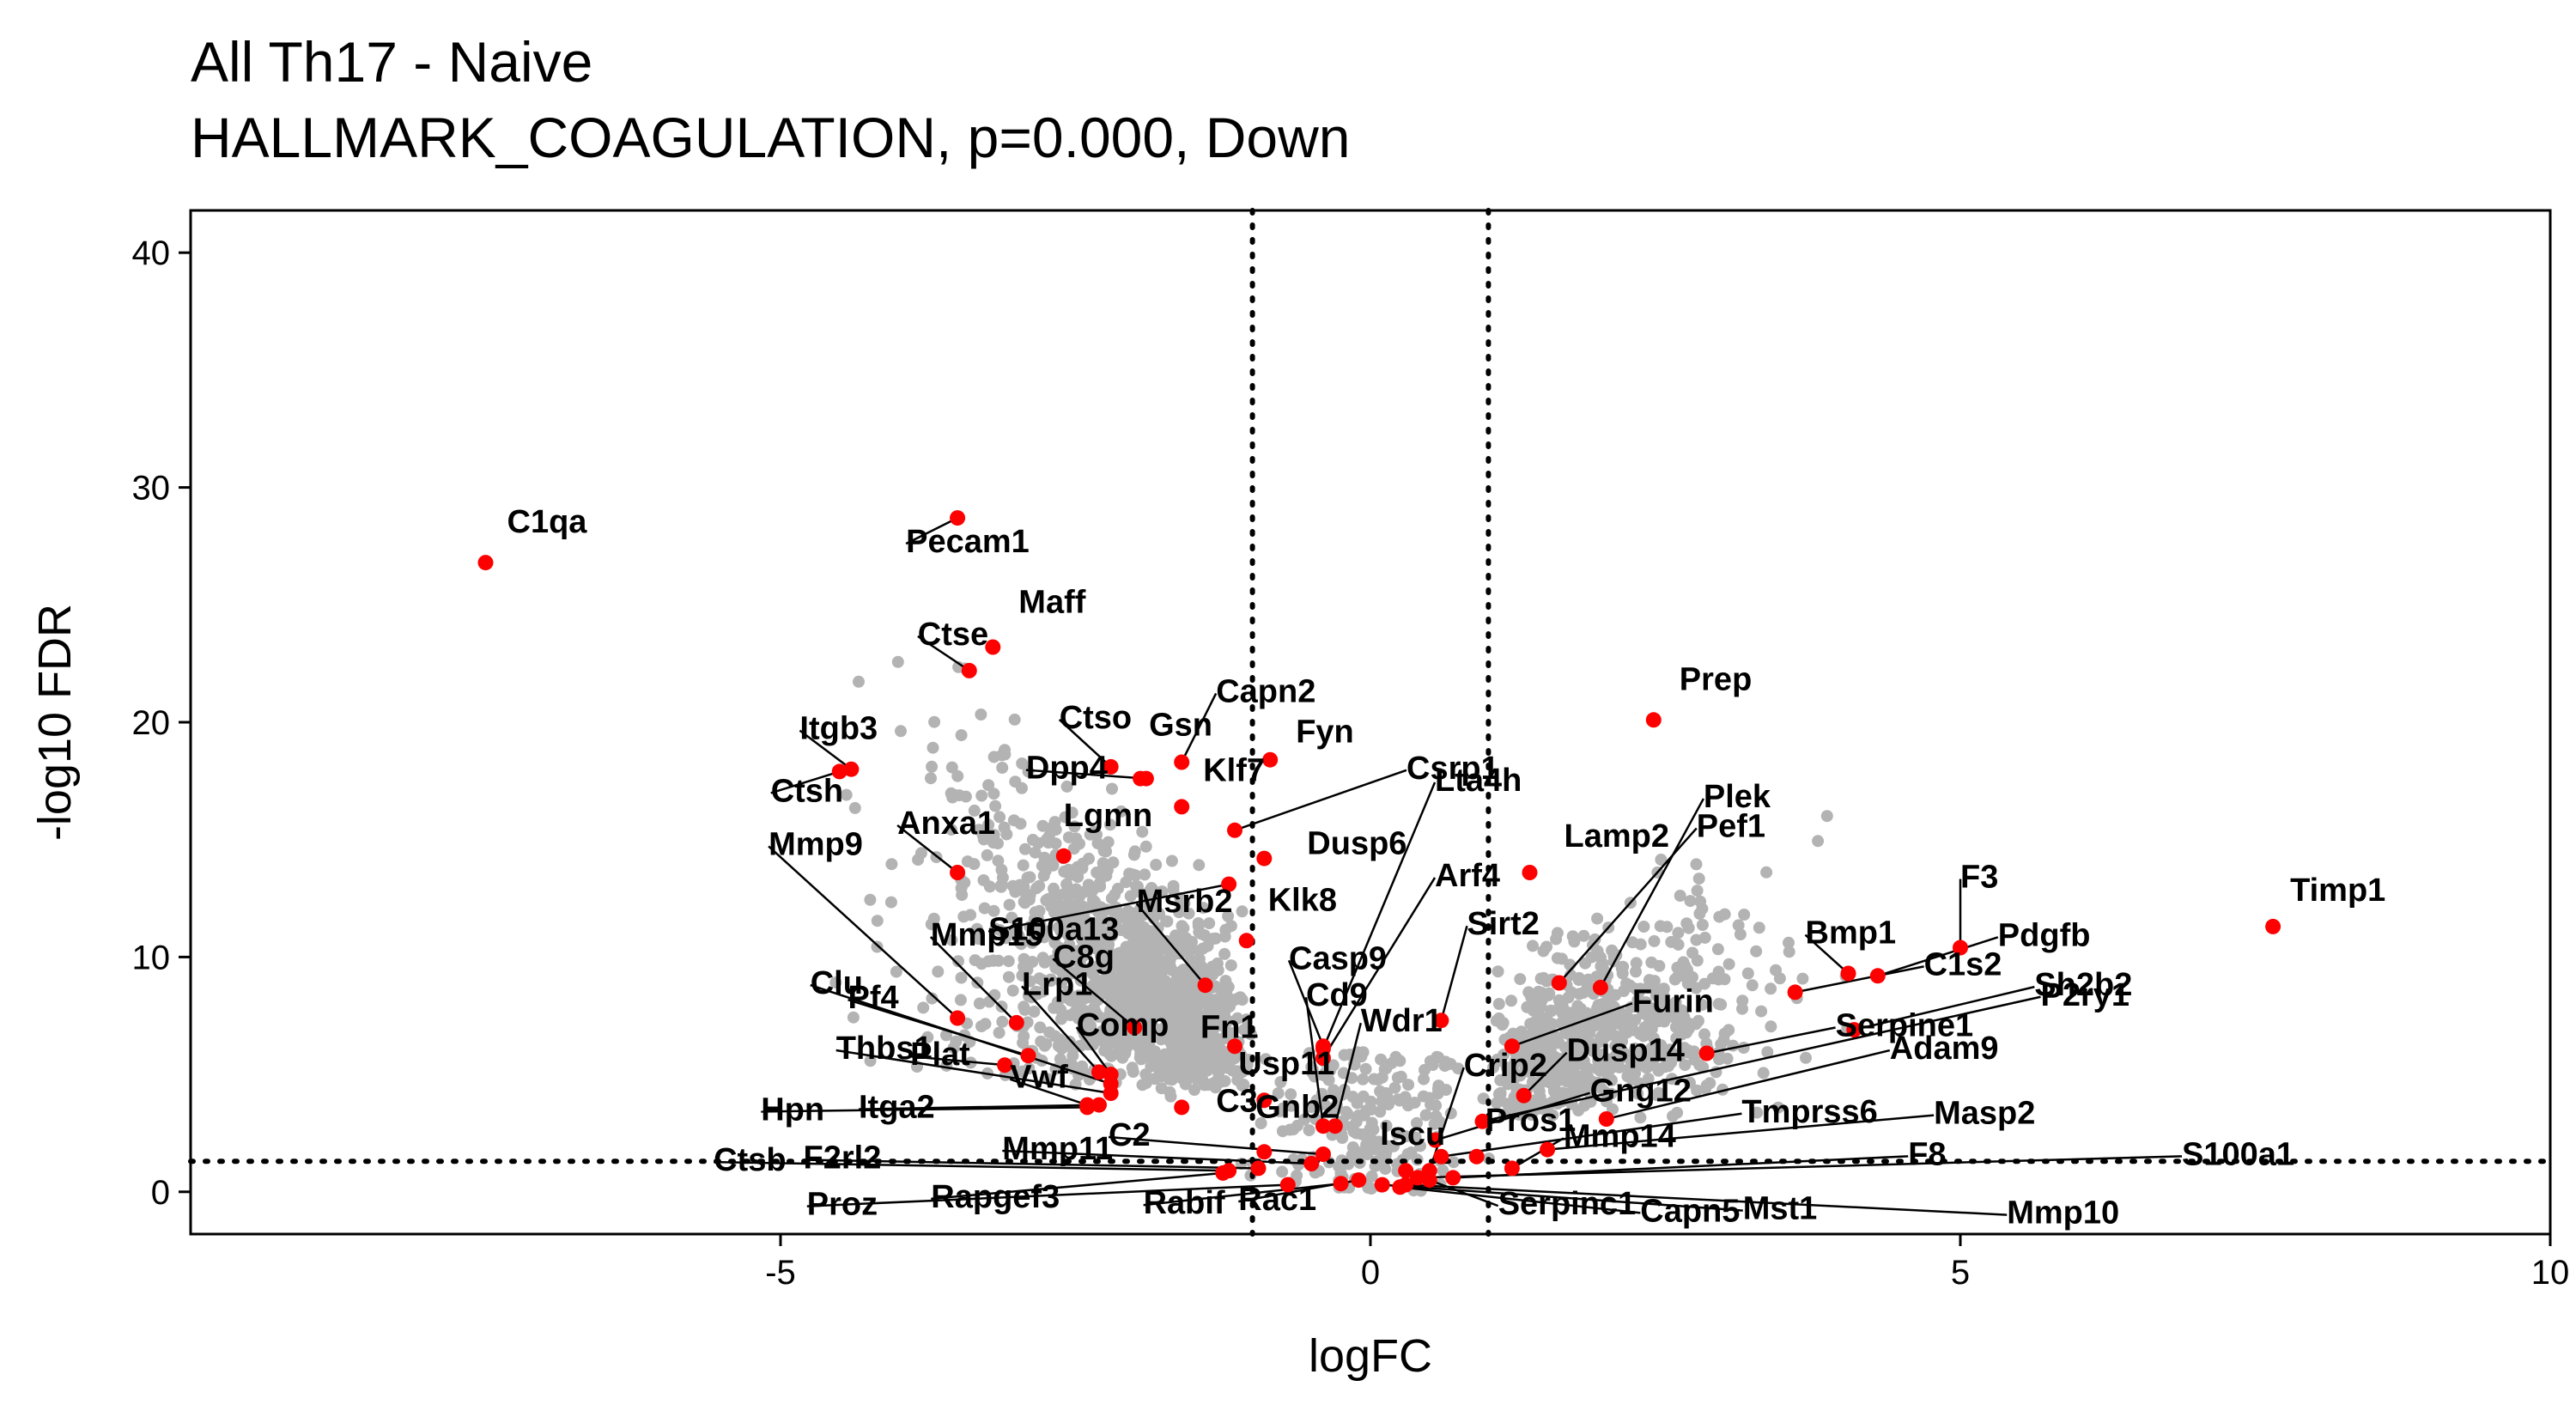 The image size is (2576, 1417). What do you see at coordinates (925, 1109) in the screenshot?
I see `leader-line-hpn` at bounding box center [925, 1109].